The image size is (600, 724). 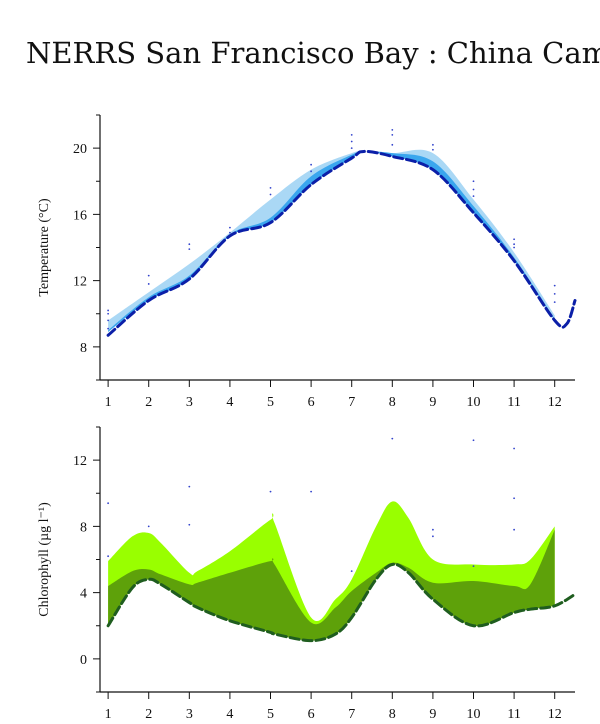 What do you see at coordinates (80, 149) in the screenshot?
I see `y-tick-label: 20` at bounding box center [80, 149].